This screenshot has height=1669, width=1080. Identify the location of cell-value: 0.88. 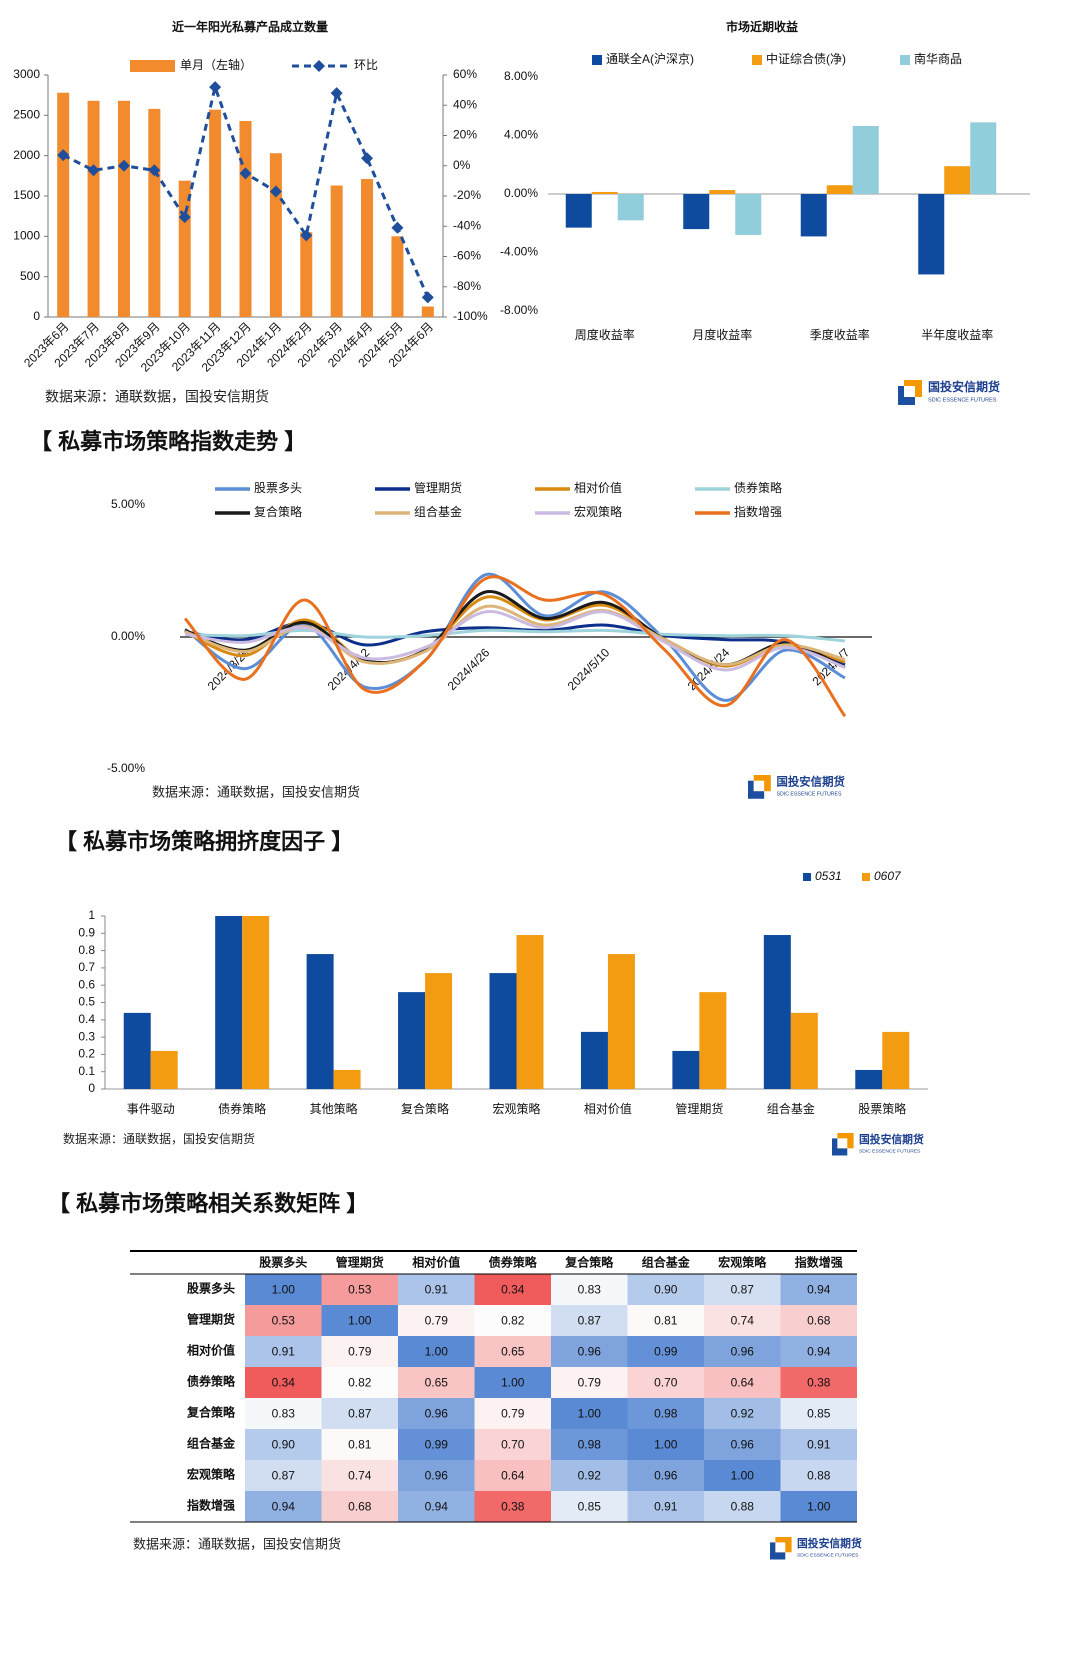
(743, 1507).